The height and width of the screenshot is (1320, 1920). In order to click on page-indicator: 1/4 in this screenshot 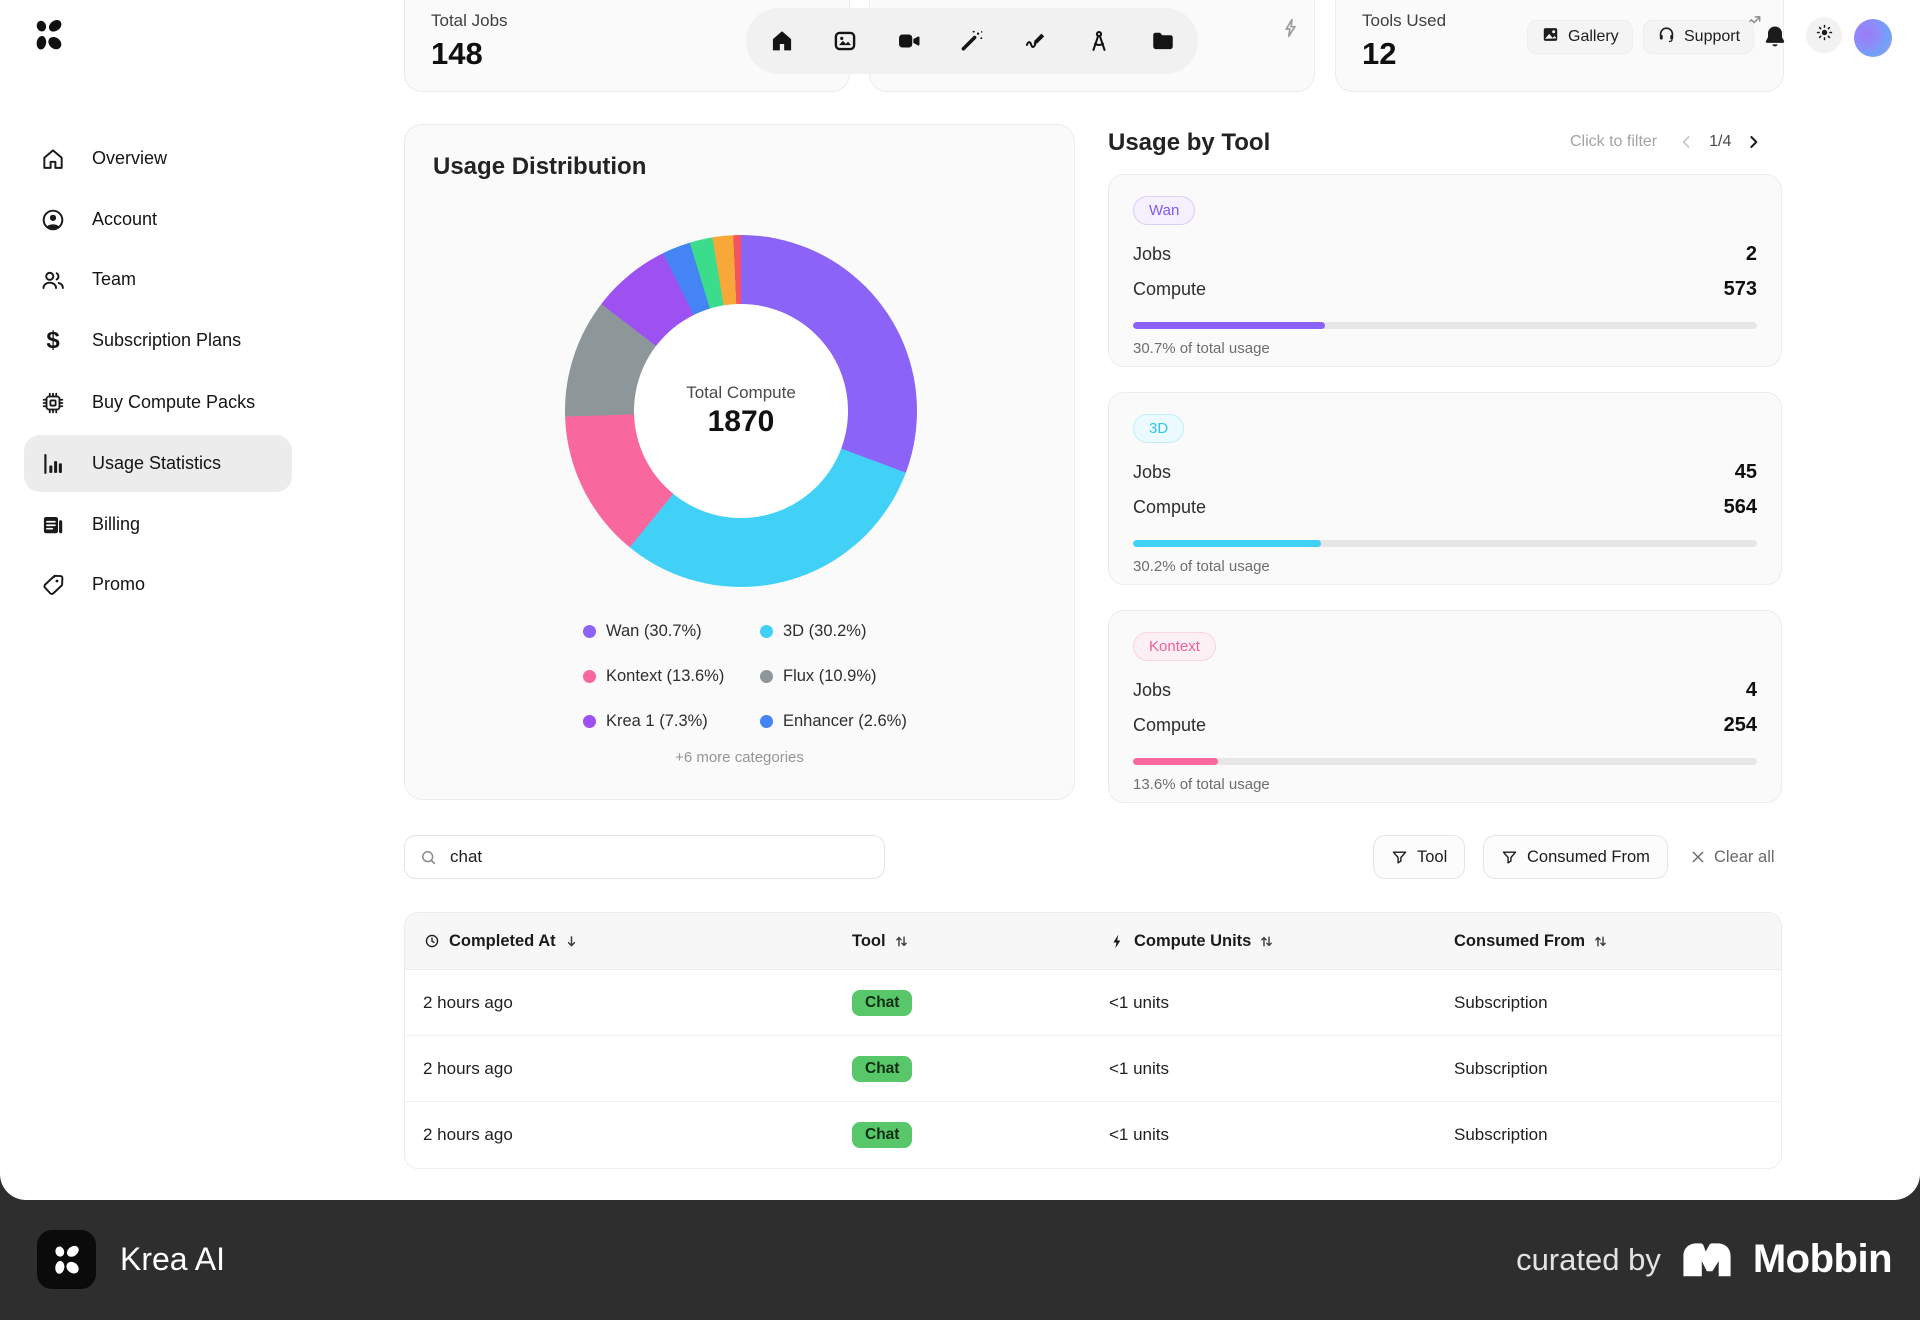, I will do `click(1720, 141)`.